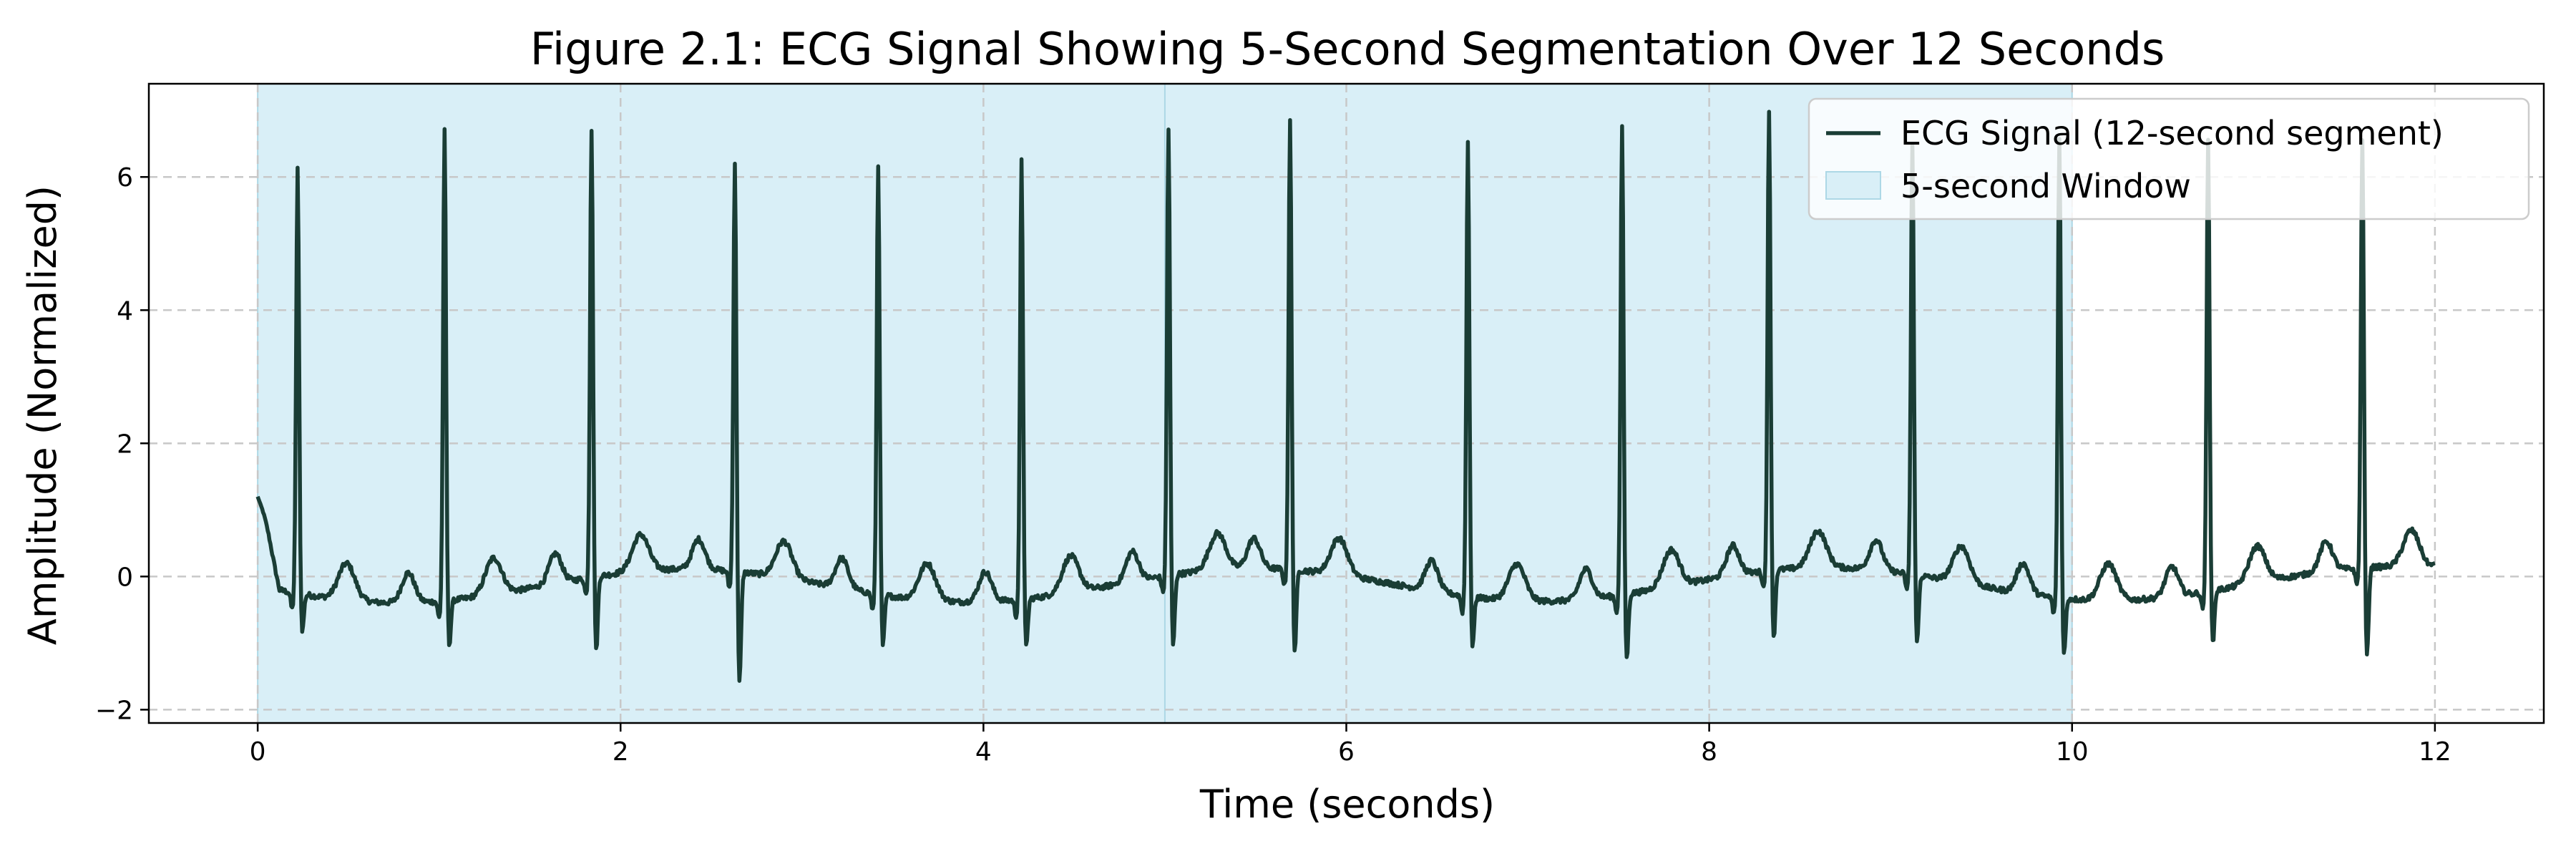 The width and height of the screenshot is (2576, 859). What do you see at coordinates (114, 710) in the screenshot?
I see `y-tick-label: −2` at bounding box center [114, 710].